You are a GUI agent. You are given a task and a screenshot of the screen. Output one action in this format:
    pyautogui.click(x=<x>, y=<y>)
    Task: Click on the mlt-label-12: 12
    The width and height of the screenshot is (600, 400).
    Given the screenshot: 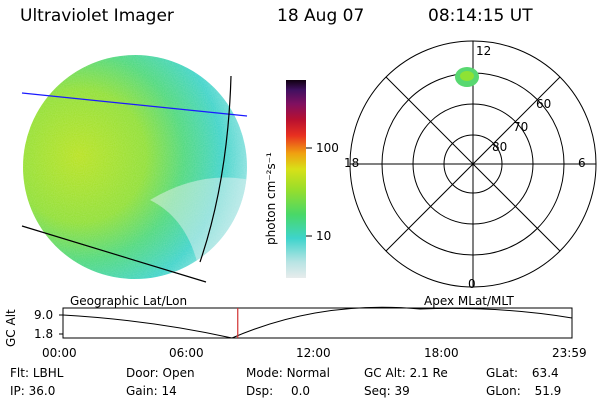 What is the action you would take?
    pyautogui.click(x=484, y=51)
    